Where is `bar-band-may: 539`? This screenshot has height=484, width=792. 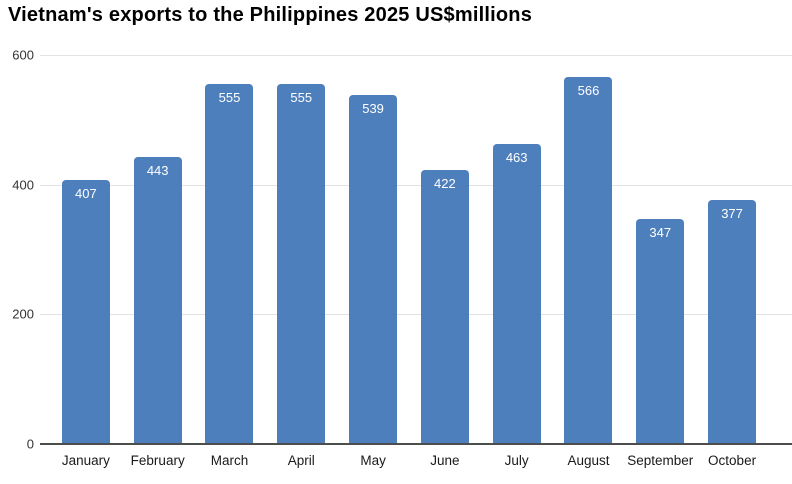 bar-band-may: 539 is located at coordinates (373, 249).